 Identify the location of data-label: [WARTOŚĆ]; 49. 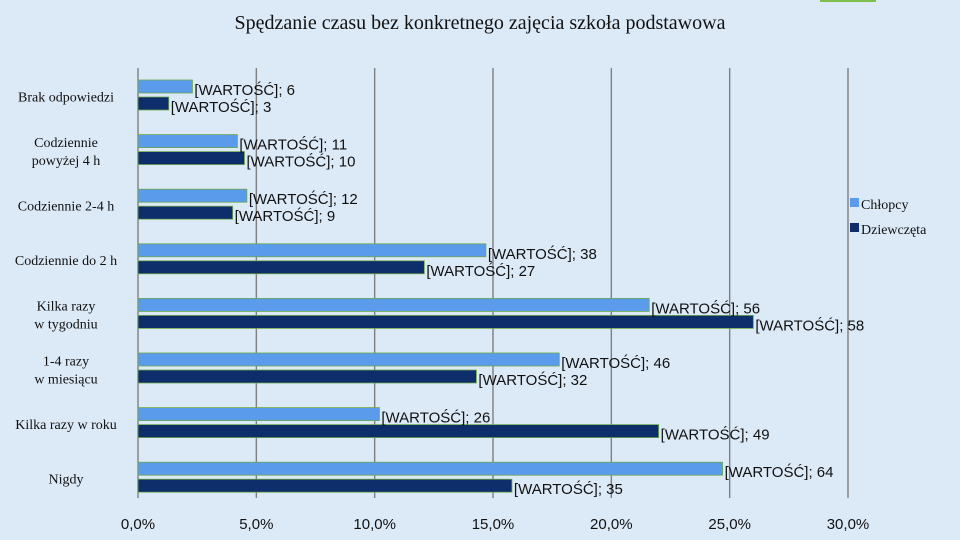
(715, 435).